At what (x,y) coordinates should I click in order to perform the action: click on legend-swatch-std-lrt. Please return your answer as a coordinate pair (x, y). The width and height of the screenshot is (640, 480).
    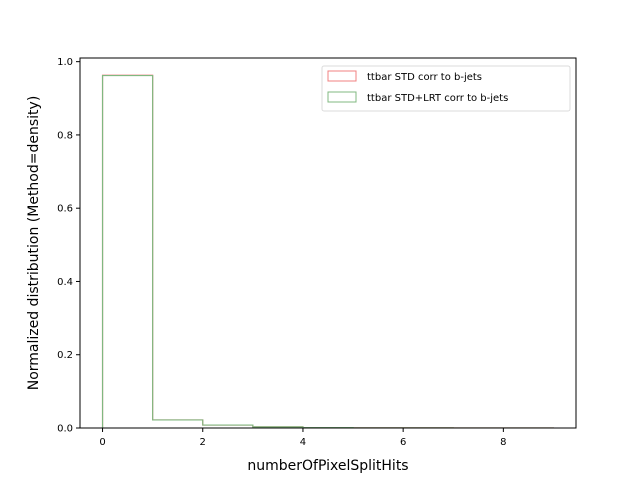
    Looking at the image, I should click on (342, 97).